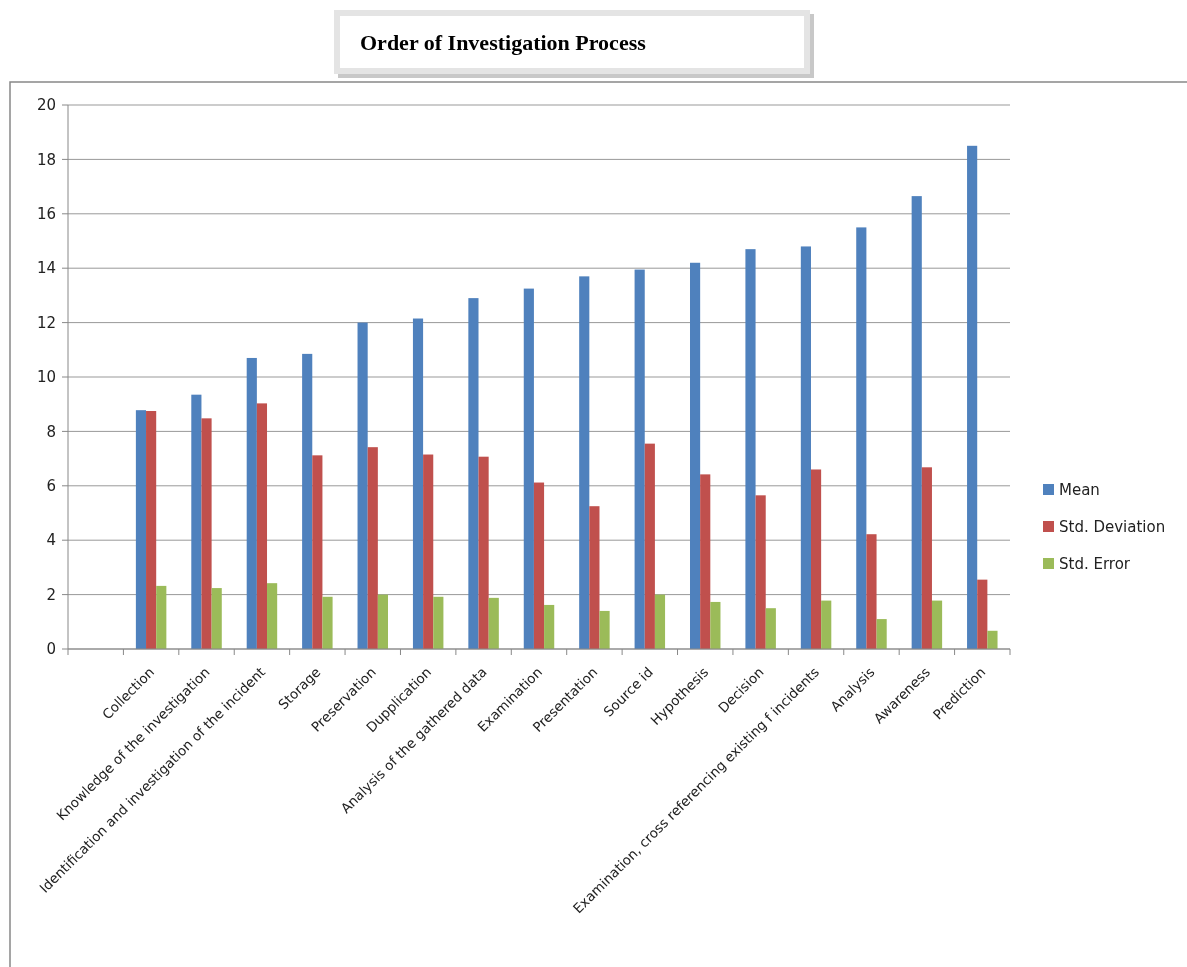  What do you see at coordinates (46, 322) in the screenshot?
I see `y-tick-label: 12` at bounding box center [46, 322].